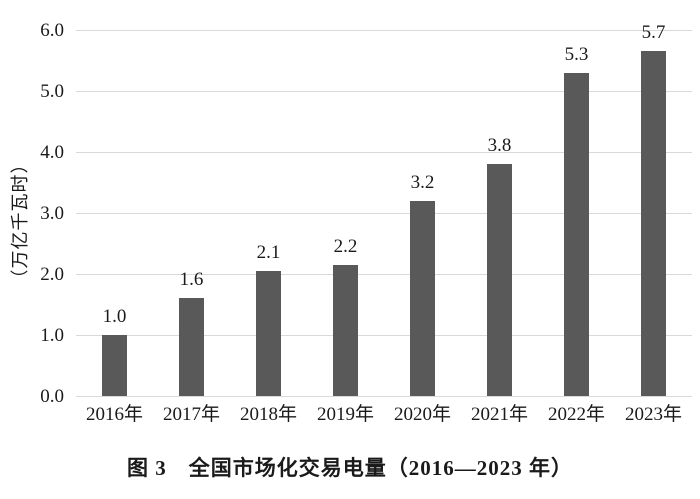  What do you see at coordinates (52, 30) in the screenshot?
I see `y-tick-label: 6.0` at bounding box center [52, 30].